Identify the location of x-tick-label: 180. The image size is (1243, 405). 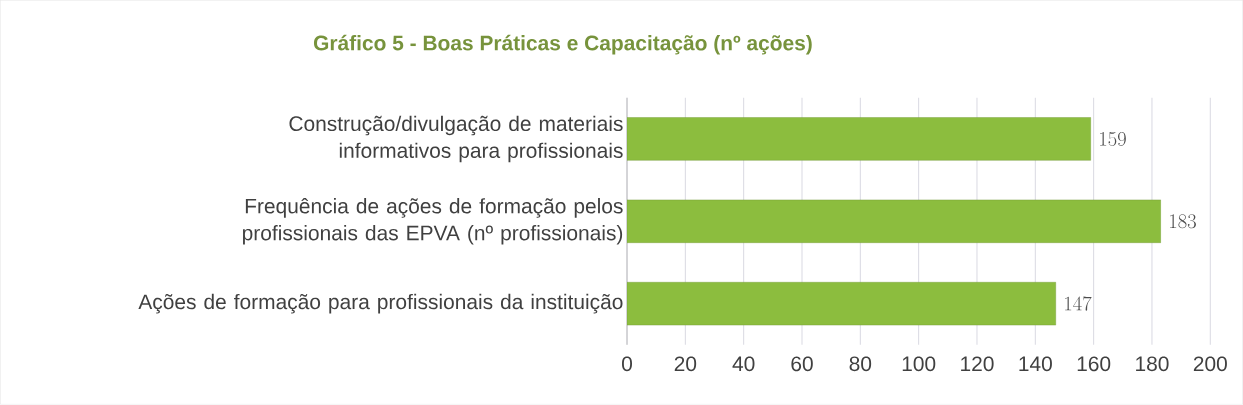
(1152, 364).